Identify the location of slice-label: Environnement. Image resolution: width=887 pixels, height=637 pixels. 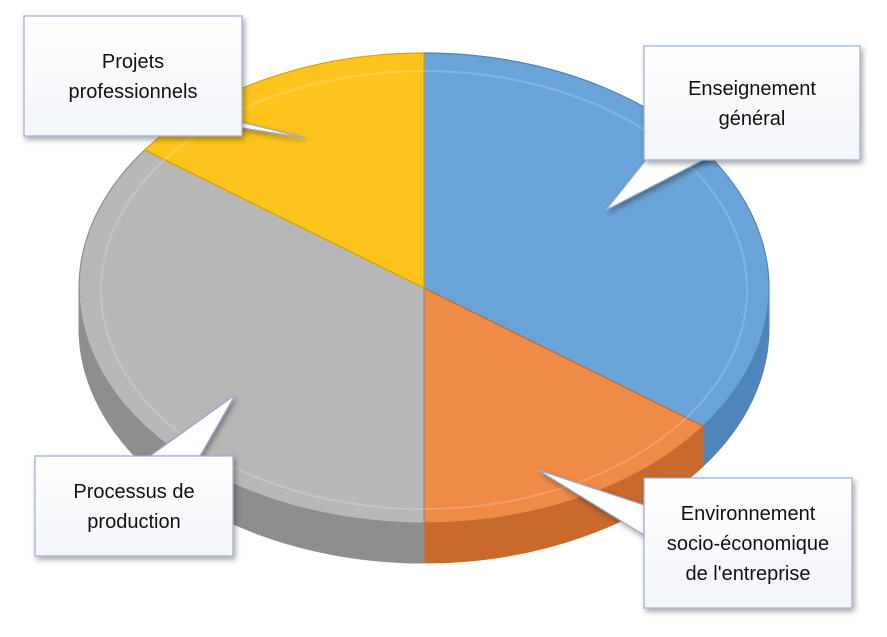
(748, 514).